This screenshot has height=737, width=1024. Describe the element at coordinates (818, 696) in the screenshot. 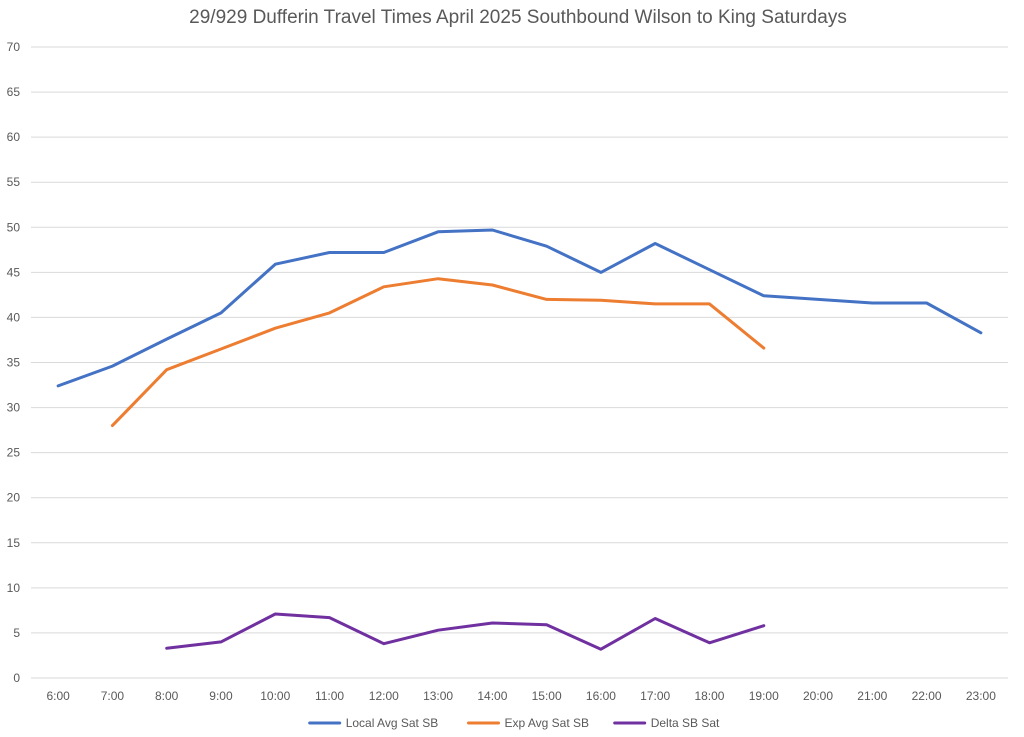

I see `x-tick-label: 20:00` at that location.